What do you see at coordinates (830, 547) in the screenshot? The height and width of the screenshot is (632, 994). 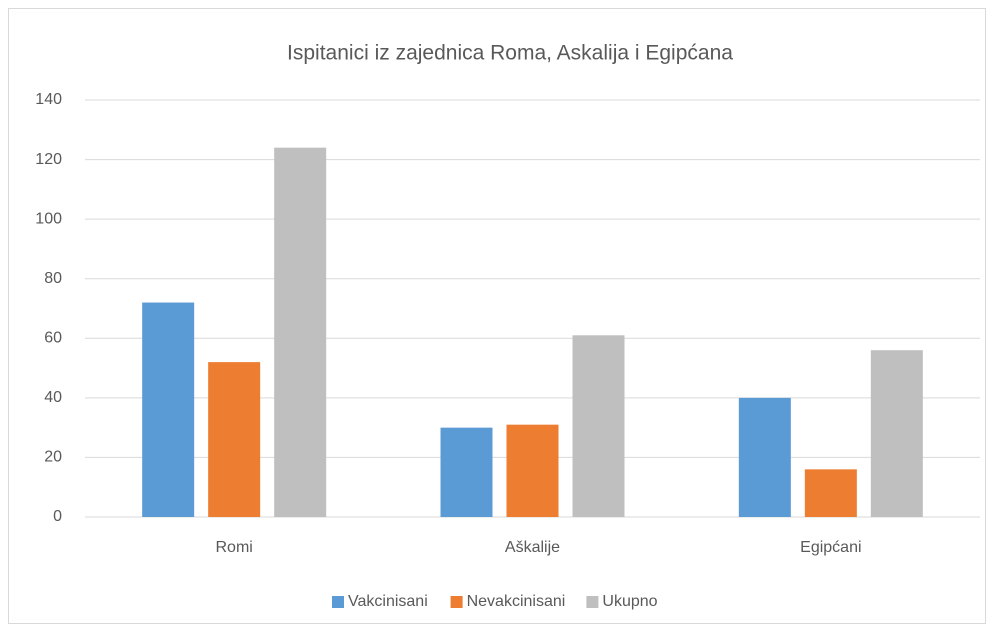 I see `x-tick-label: Egipćani` at bounding box center [830, 547].